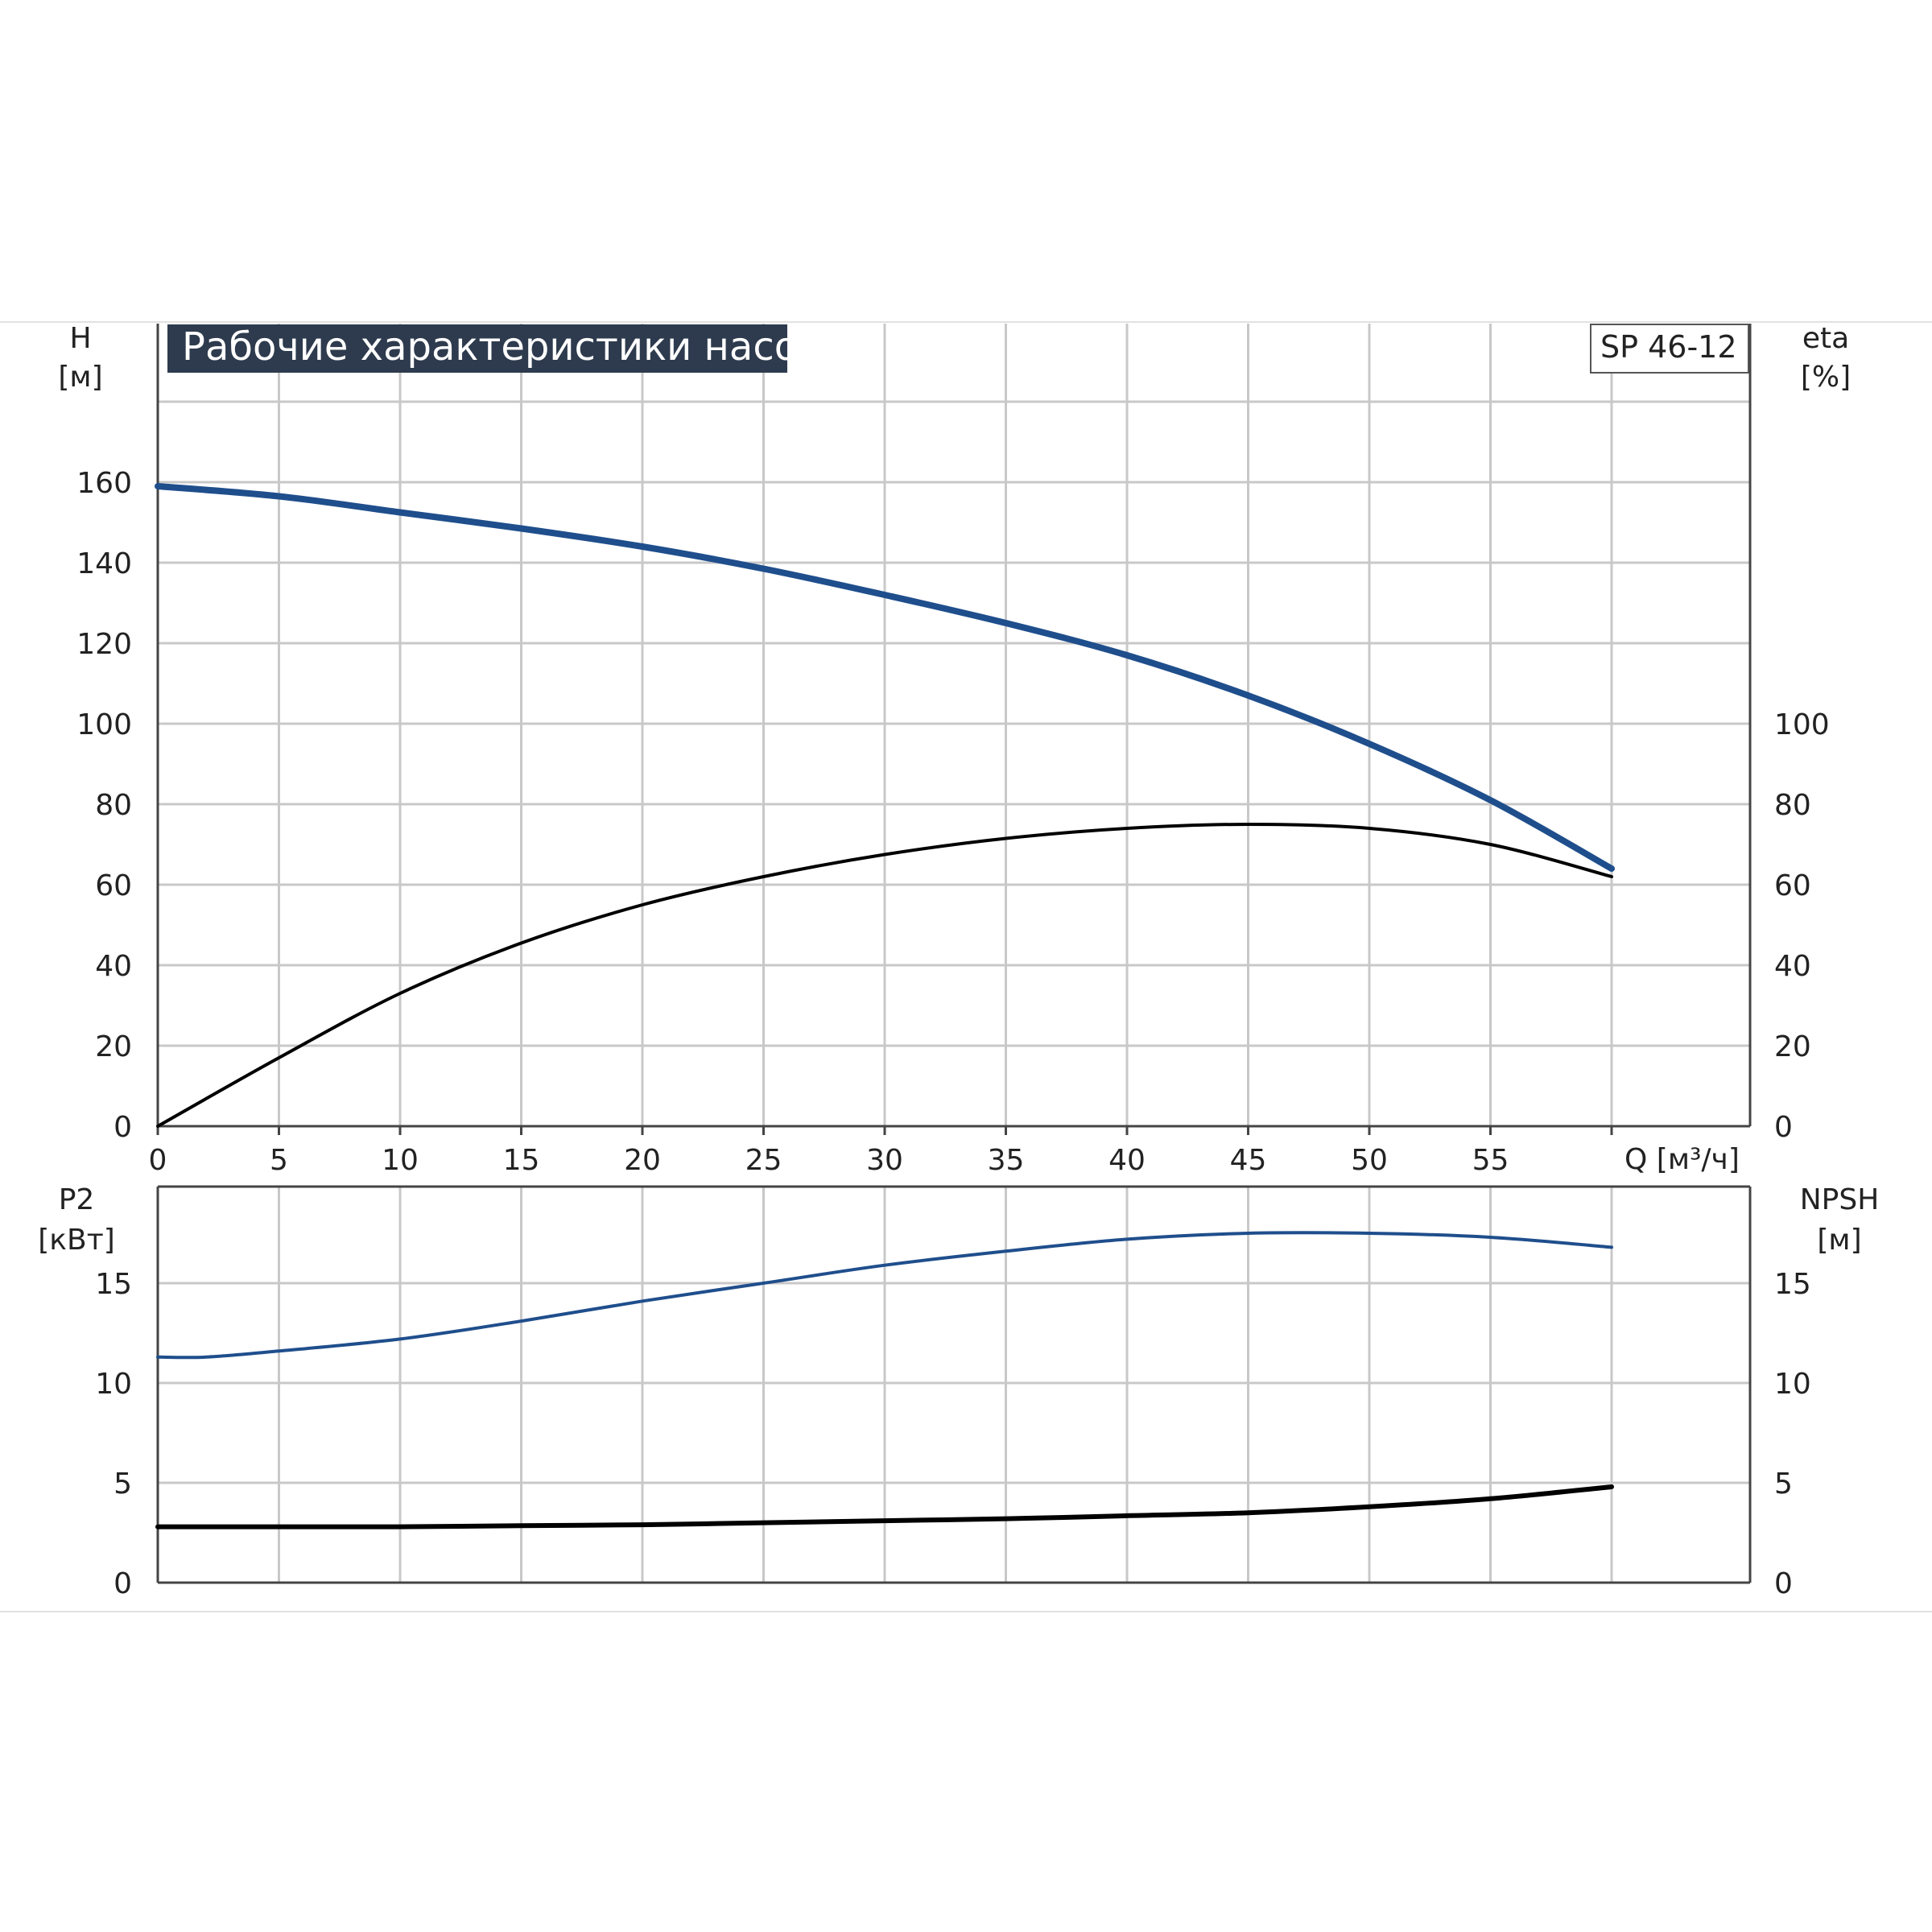 The width and height of the screenshot is (1932, 1932). What do you see at coordinates (1369, 1160) in the screenshot?
I see `x-tick-label: 50` at bounding box center [1369, 1160].